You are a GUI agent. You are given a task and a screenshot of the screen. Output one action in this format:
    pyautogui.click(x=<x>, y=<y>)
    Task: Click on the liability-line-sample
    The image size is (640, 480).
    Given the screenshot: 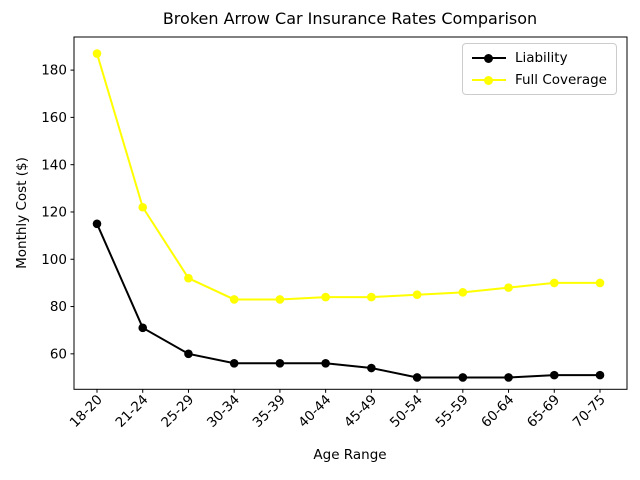 What is the action you would take?
    pyautogui.click(x=488, y=58)
    